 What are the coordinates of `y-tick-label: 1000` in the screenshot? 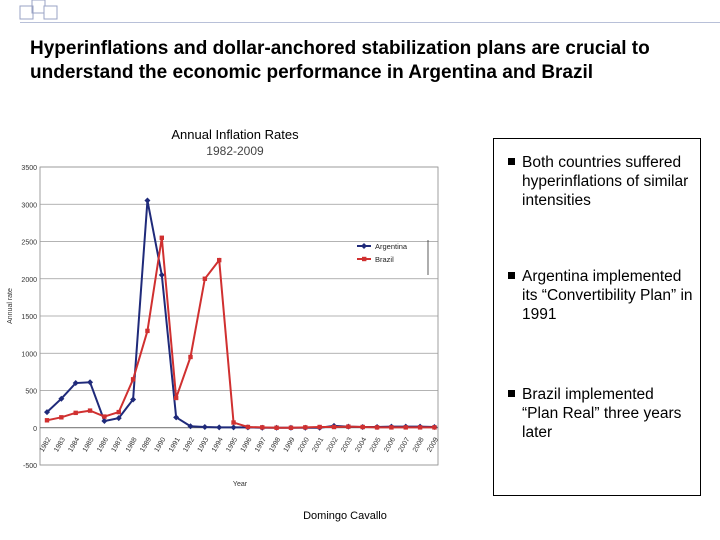 It's located at (29, 354).